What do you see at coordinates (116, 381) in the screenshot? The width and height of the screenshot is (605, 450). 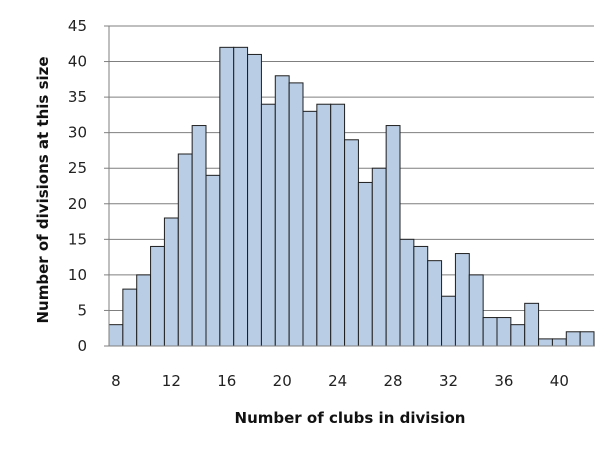 I see `x-tick-label: 8` at bounding box center [116, 381].